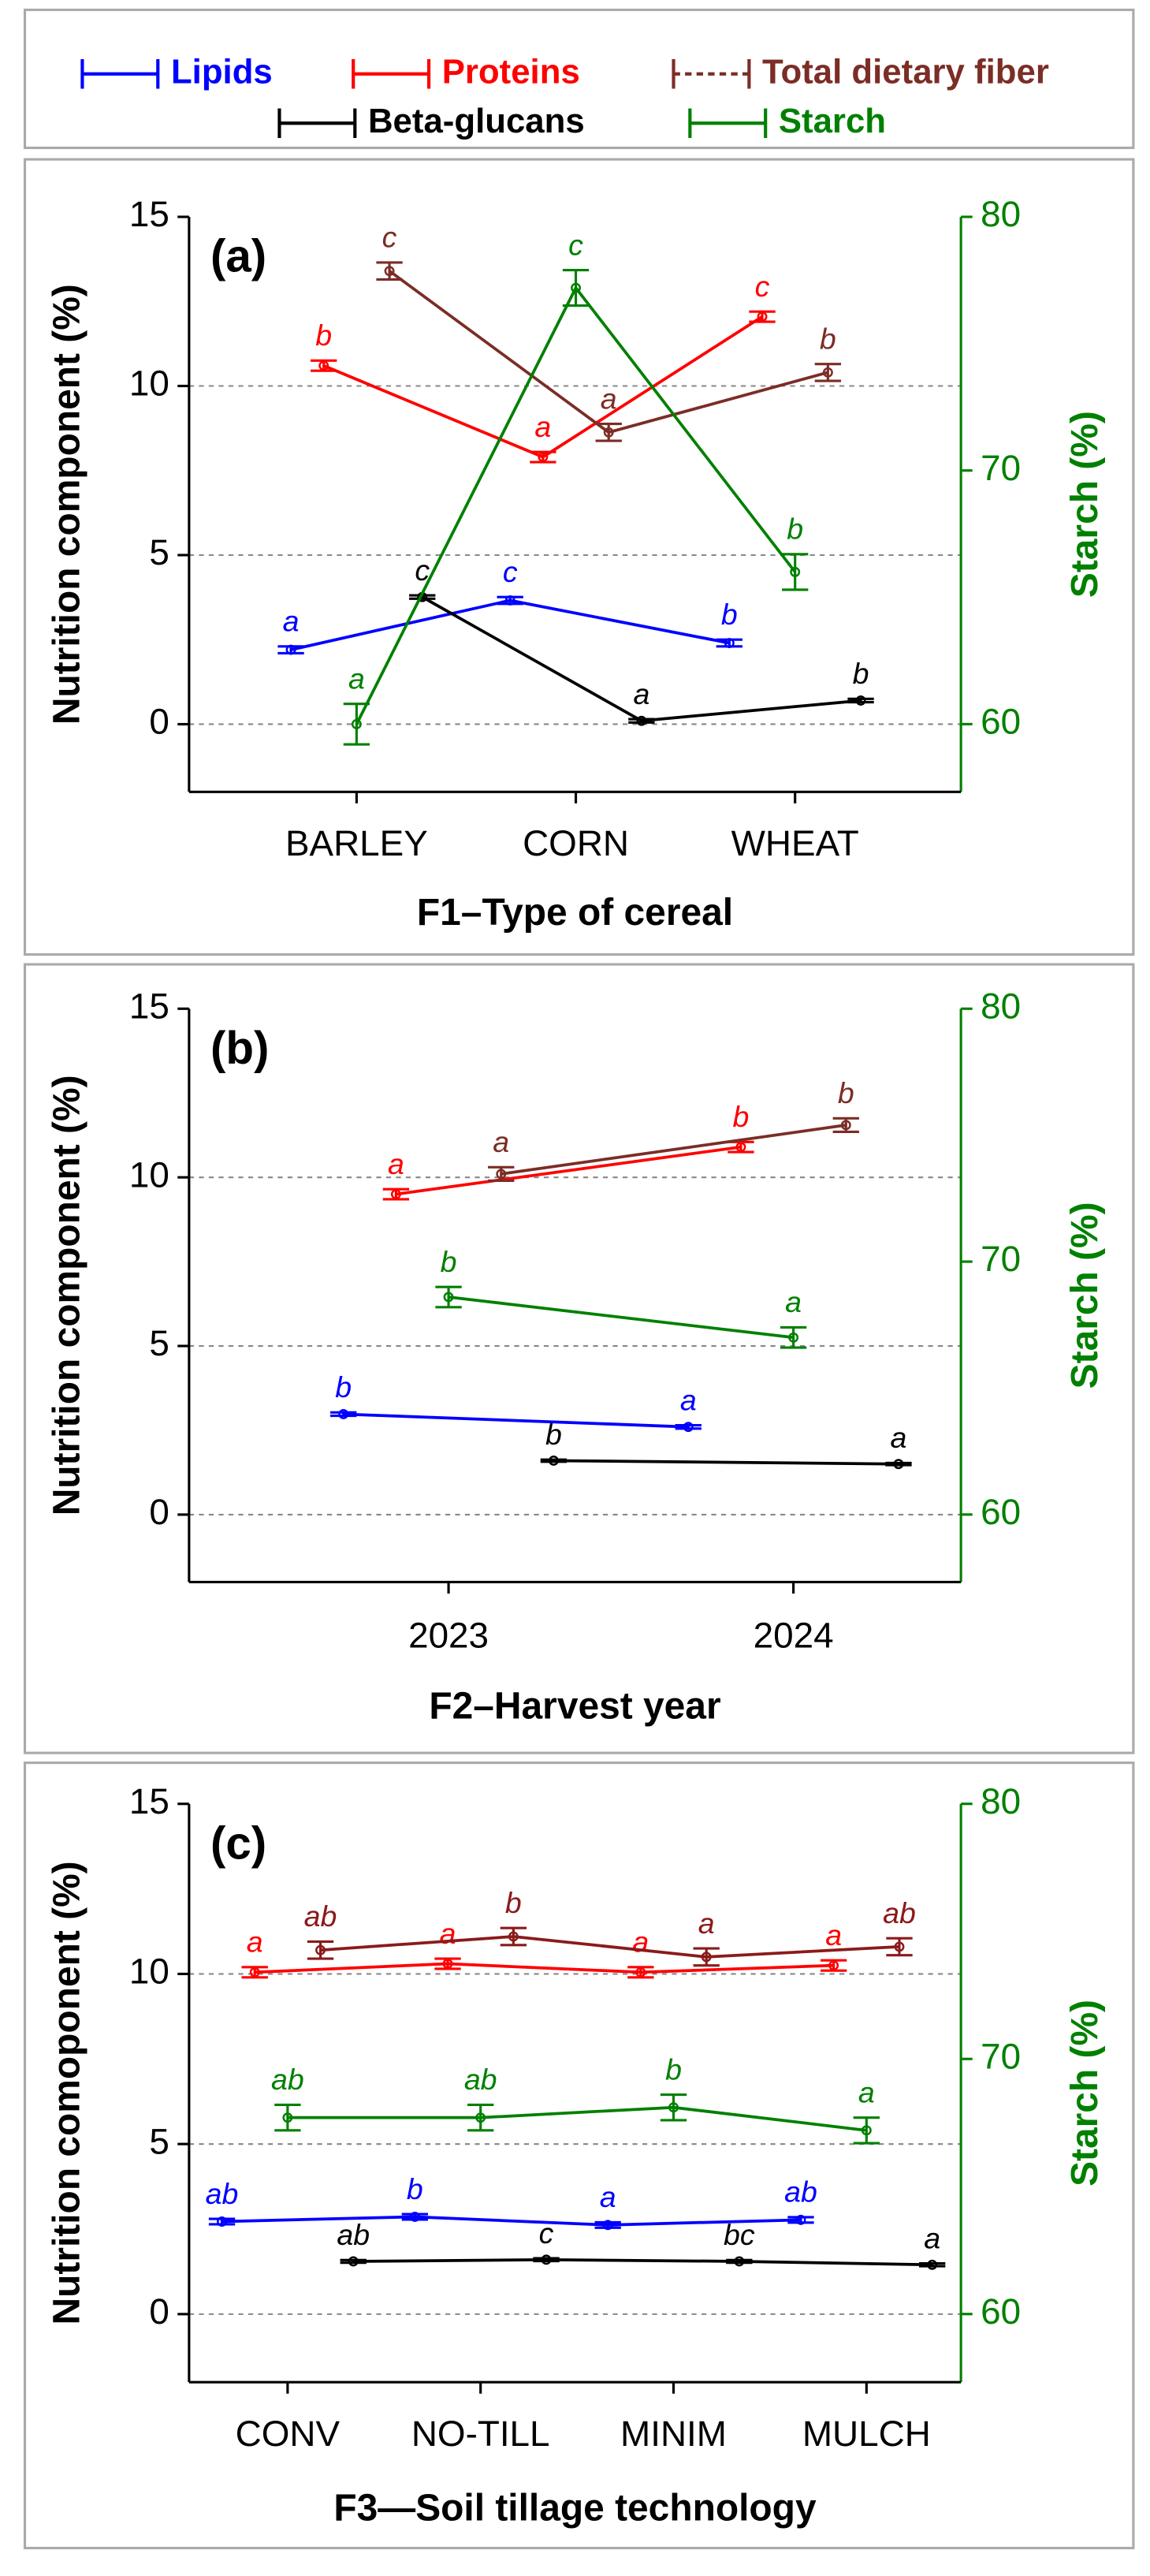  I want to click on y2-tick-label: 70, so click(1001, 468).